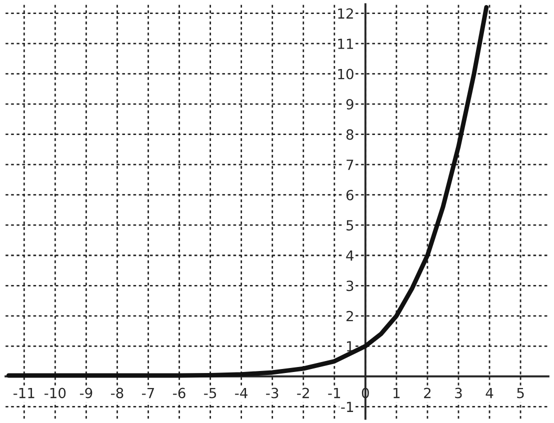 Image resolution: width=554 pixels, height=423 pixels. I want to click on x-tick-label: -5, so click(210, 393).